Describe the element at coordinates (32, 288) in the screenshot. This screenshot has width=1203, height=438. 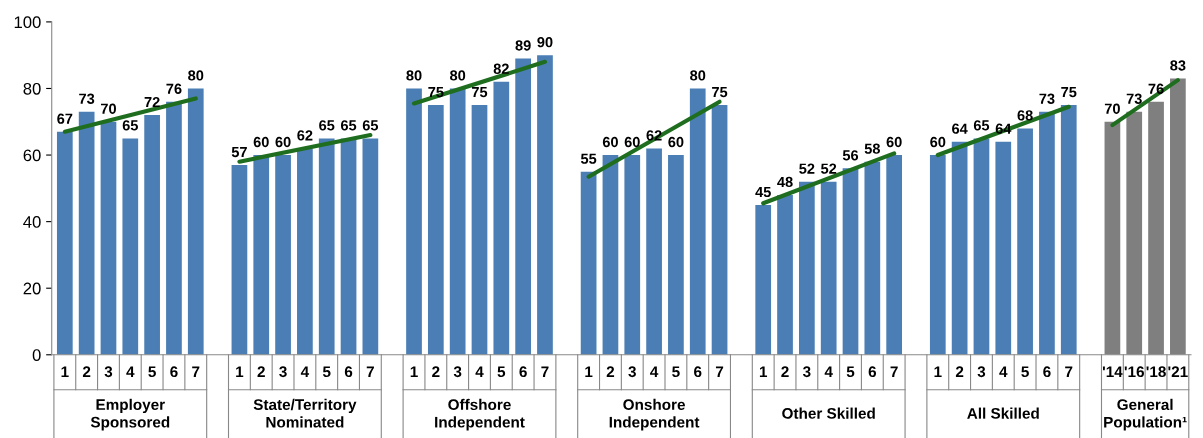
I see `y-tick-label: 20` at that location.